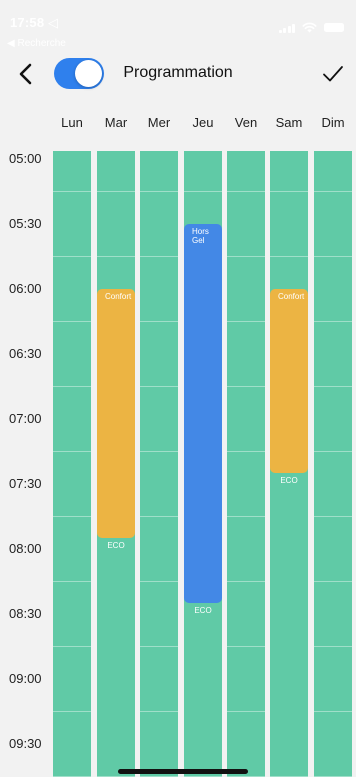 The width and height of the screenshot is (356, 777). Describe the element at coordinates (116, 122) in the screenshot. I see `day-header-mar: Mar` at that location.